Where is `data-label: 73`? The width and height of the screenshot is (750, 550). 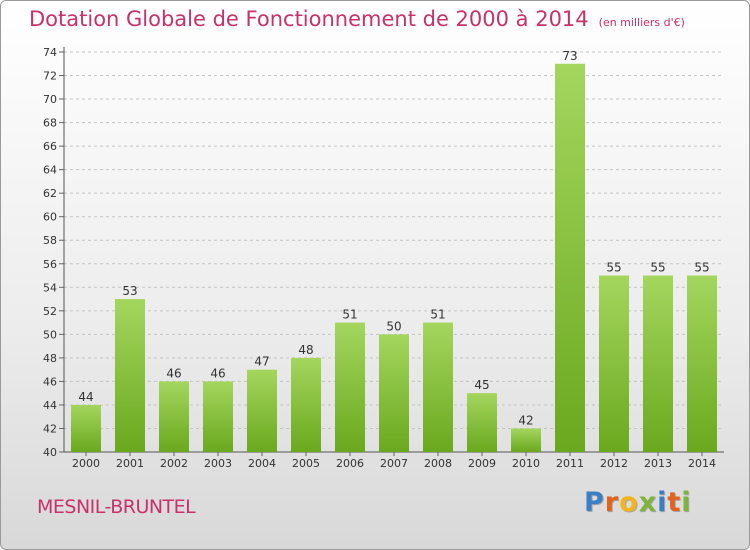 data-label: 73 is located at coordinates (569, 56).